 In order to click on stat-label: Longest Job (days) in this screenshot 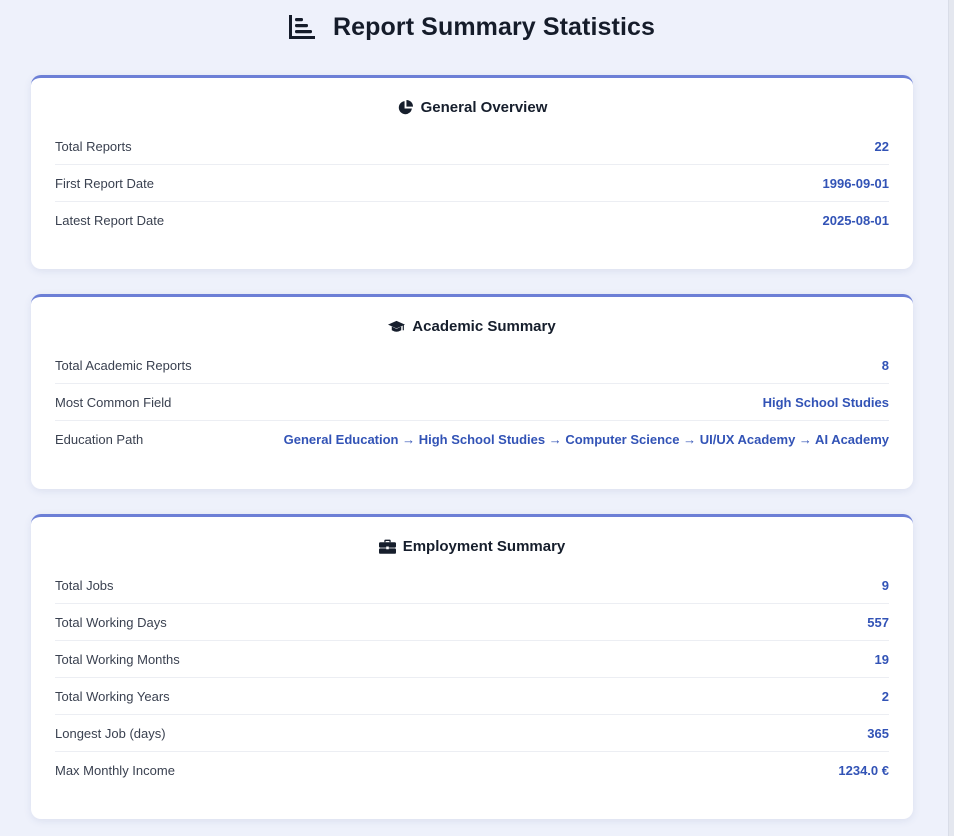, I will do `click(110, 733)`.